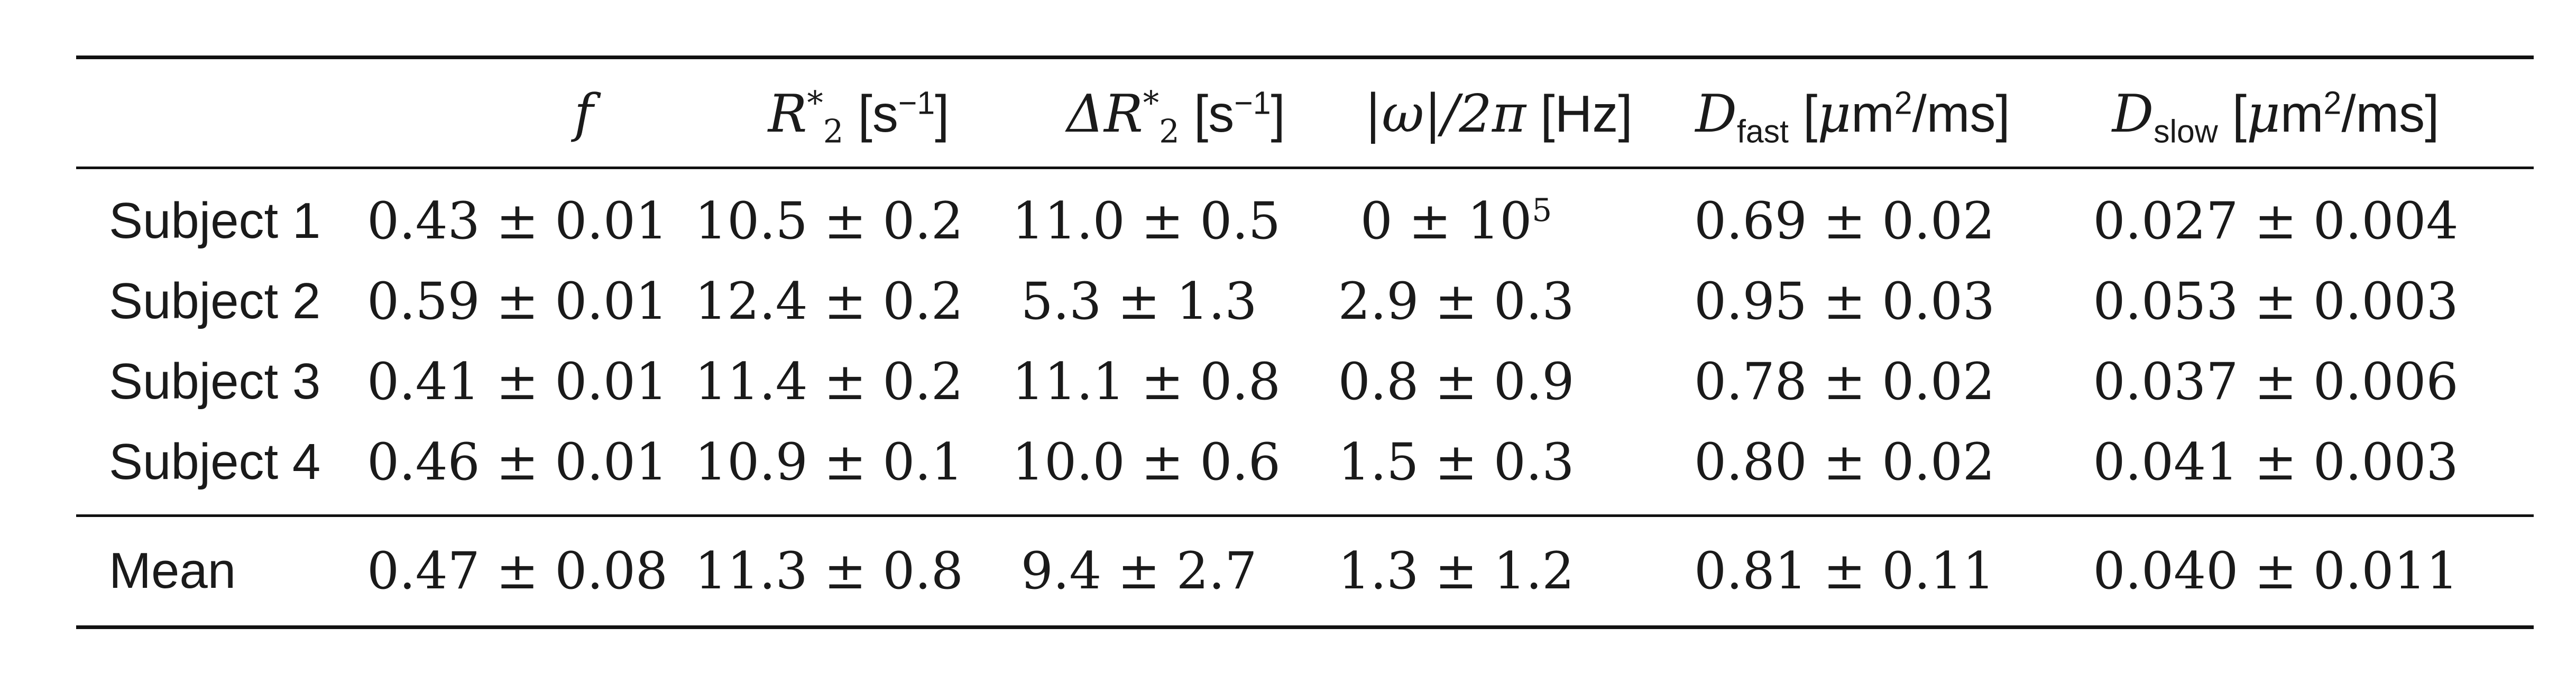 This screenshot has height=683, width=2576. What do you see at coordinates (1146, 462) in the screenshot?
I see `cell-dr2-subject-4: 10.0 ± 0.6` at bounding box center [1146, 462].